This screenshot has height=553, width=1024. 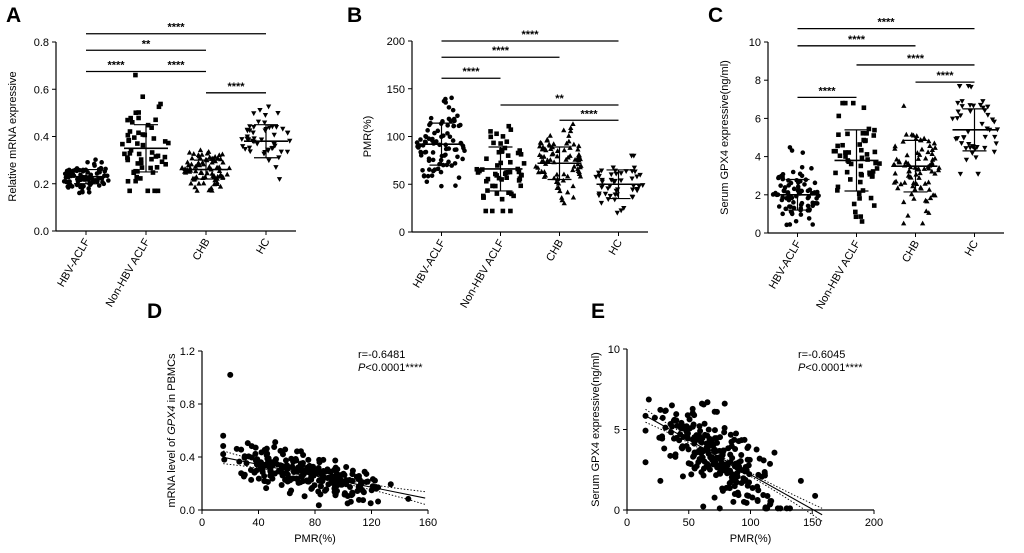 What do you see at coordinates (751, 539) in the screenshot?
I see `x-axis-title: PMR(%)` at bounding box center [751, 539].